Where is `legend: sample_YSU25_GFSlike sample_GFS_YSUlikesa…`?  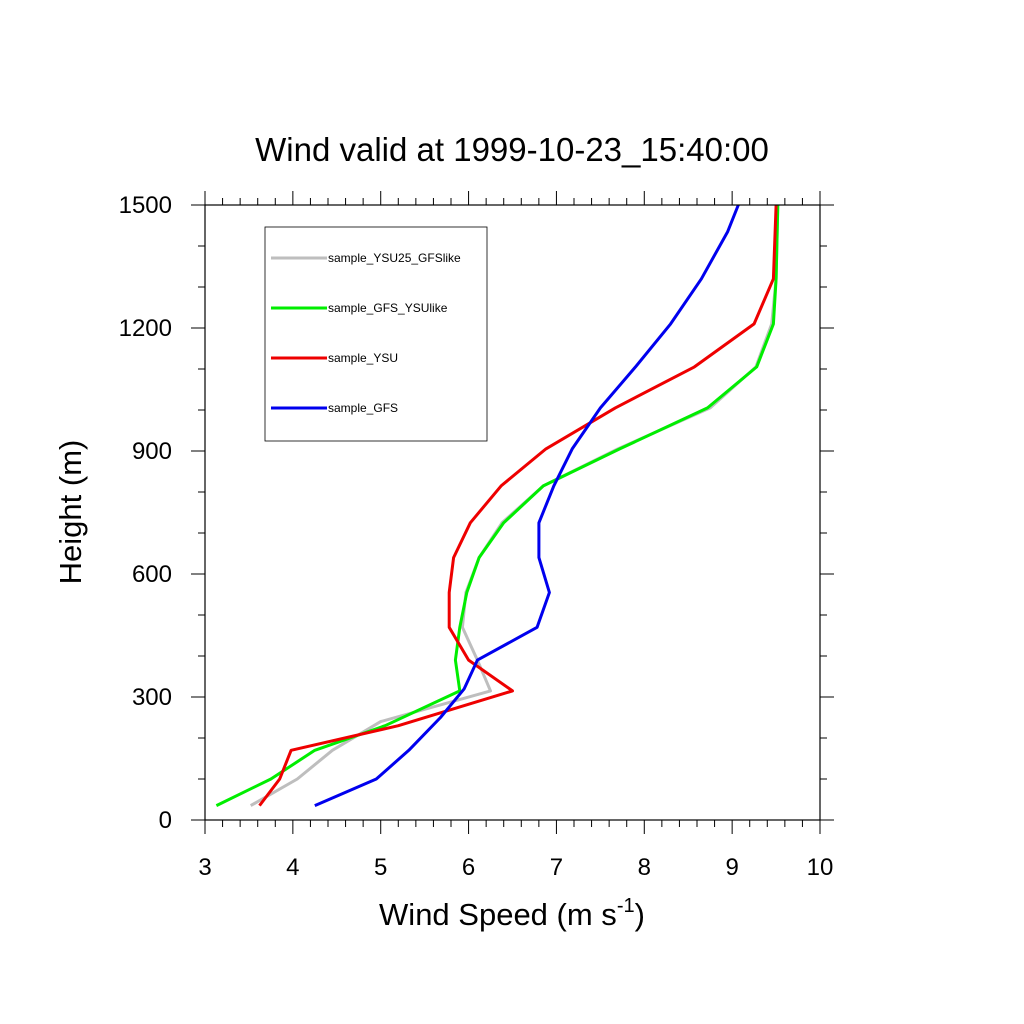
legend: sample_YSU25_GFSlike sample_GFS_YSUlikesa… is located at coordinates (376, 334).